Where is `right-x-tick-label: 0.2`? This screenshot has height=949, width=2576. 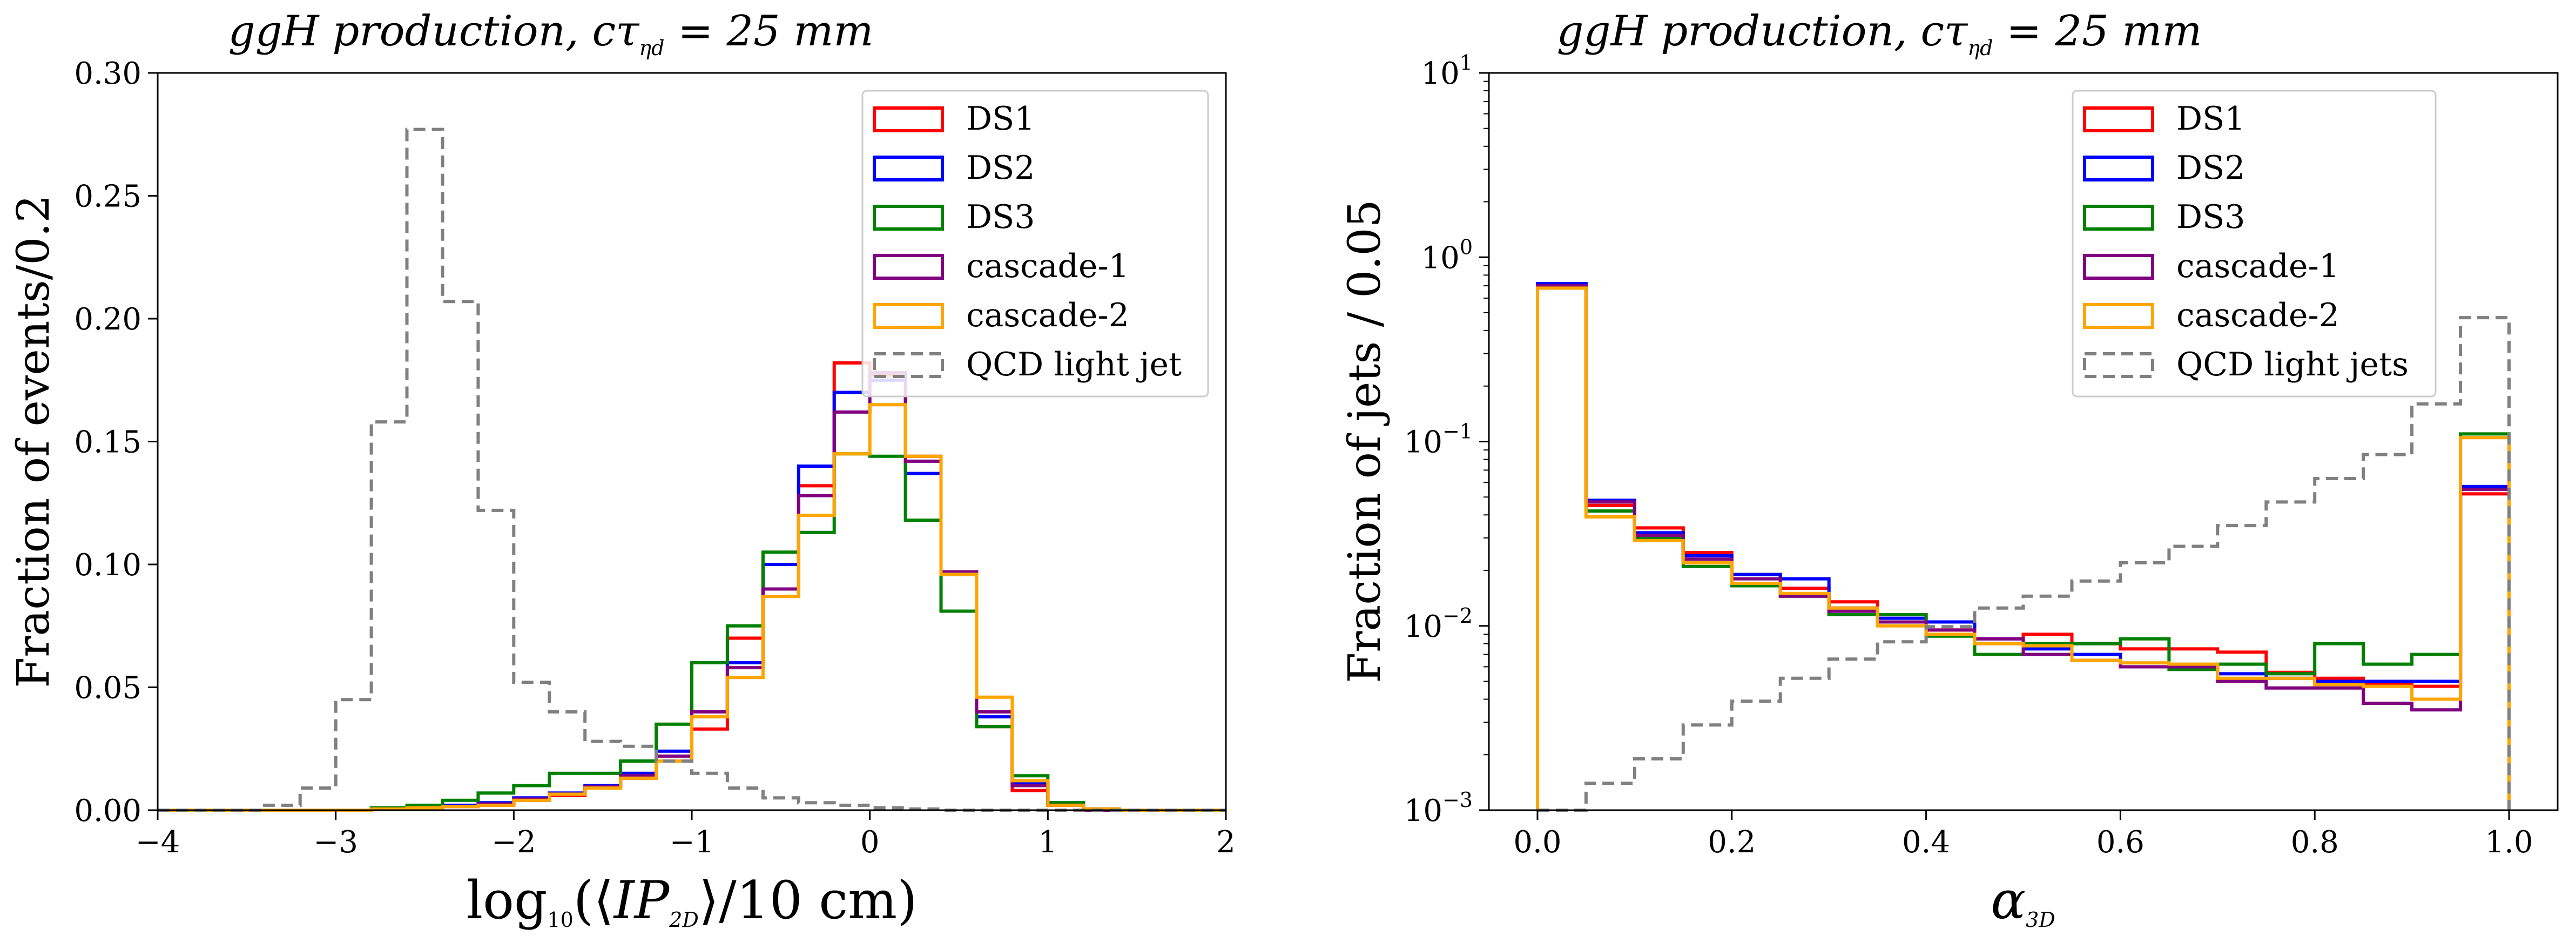
right-x-tick-label: 0.2 is located at coordinates (1732, 843).